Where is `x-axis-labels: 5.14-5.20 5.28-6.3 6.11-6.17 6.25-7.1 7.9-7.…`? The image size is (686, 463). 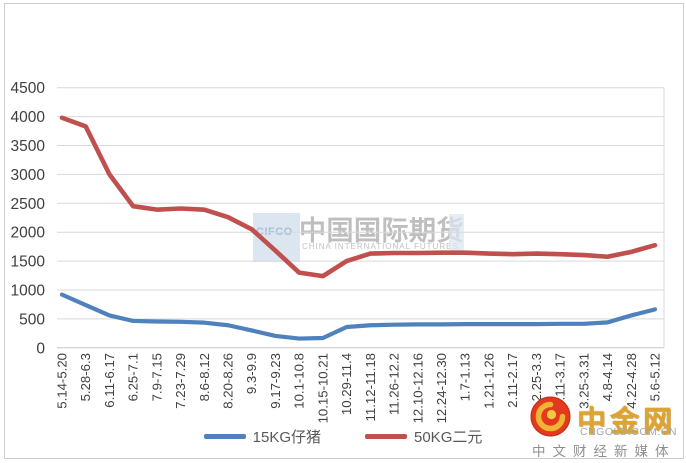
x-axis-labels: 5.14-5.20 5.28-6.3 6.11-6.17 6.25-7.1 7.9-7.… is located at coordinates (358, 388).